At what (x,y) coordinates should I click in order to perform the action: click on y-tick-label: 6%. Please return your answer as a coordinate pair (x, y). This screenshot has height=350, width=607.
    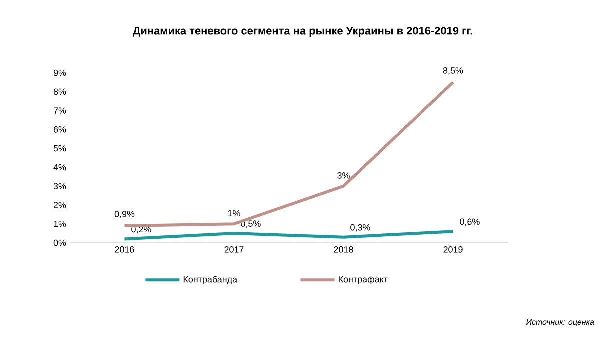
    Looking at the image, I should click on (60, 129).